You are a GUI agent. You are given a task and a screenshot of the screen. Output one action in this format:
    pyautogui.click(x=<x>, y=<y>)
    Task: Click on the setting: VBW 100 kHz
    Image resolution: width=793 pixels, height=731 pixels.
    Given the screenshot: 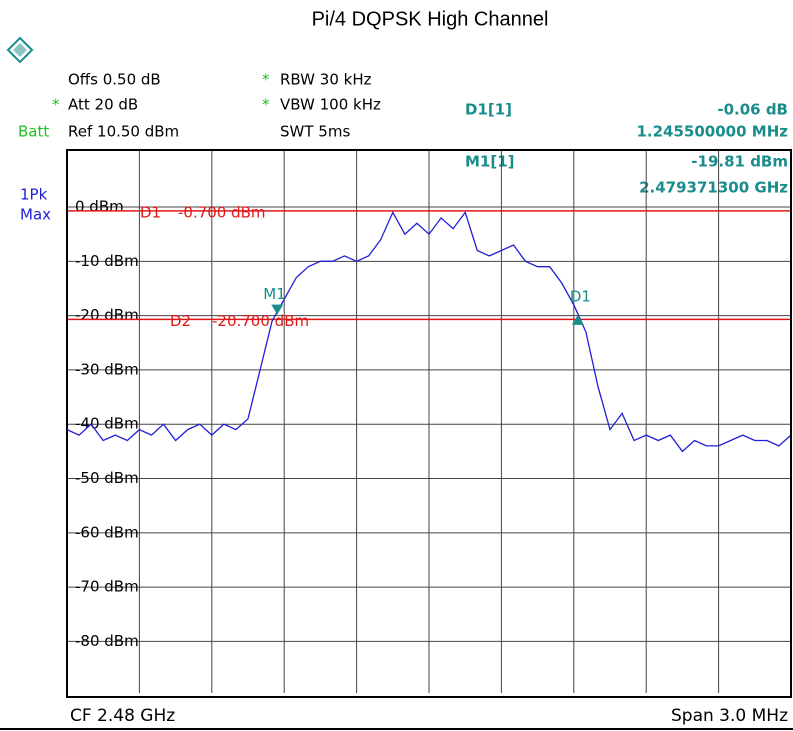 What is the action you would take?
    pyautogui.click(x=330, y=105)
    